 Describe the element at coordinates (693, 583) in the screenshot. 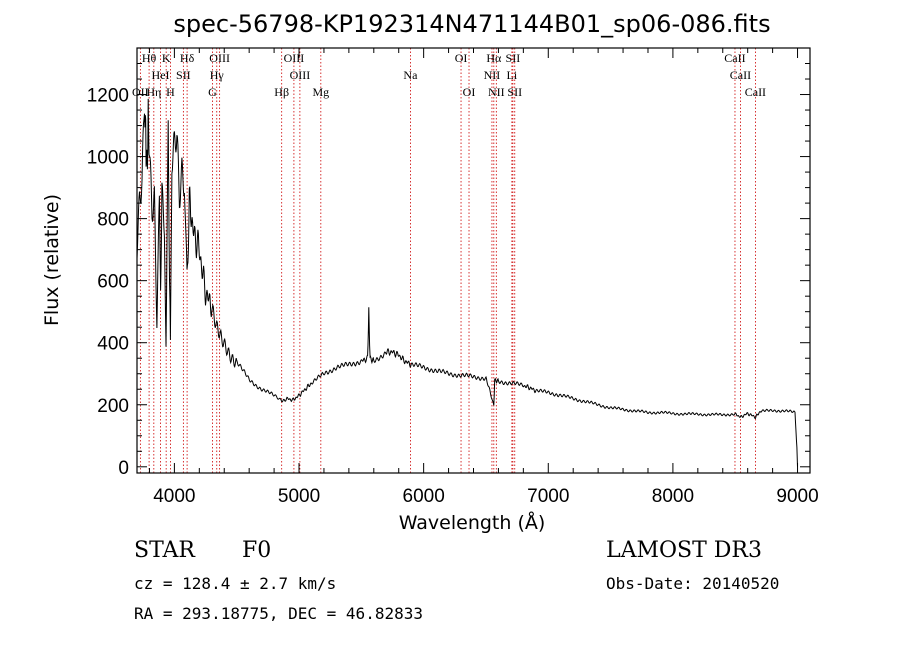

I see `obs-date: Obs-Date: 20140520` at that location.